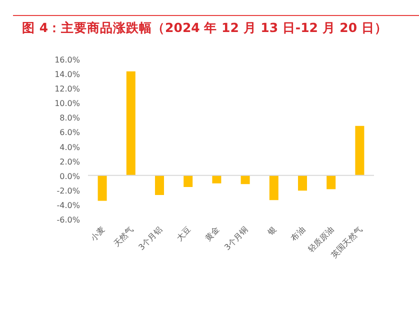  Describe the element at coordinates (68, 205) in the screenshot. I see `y-tick-label: -4.0%` at that location.